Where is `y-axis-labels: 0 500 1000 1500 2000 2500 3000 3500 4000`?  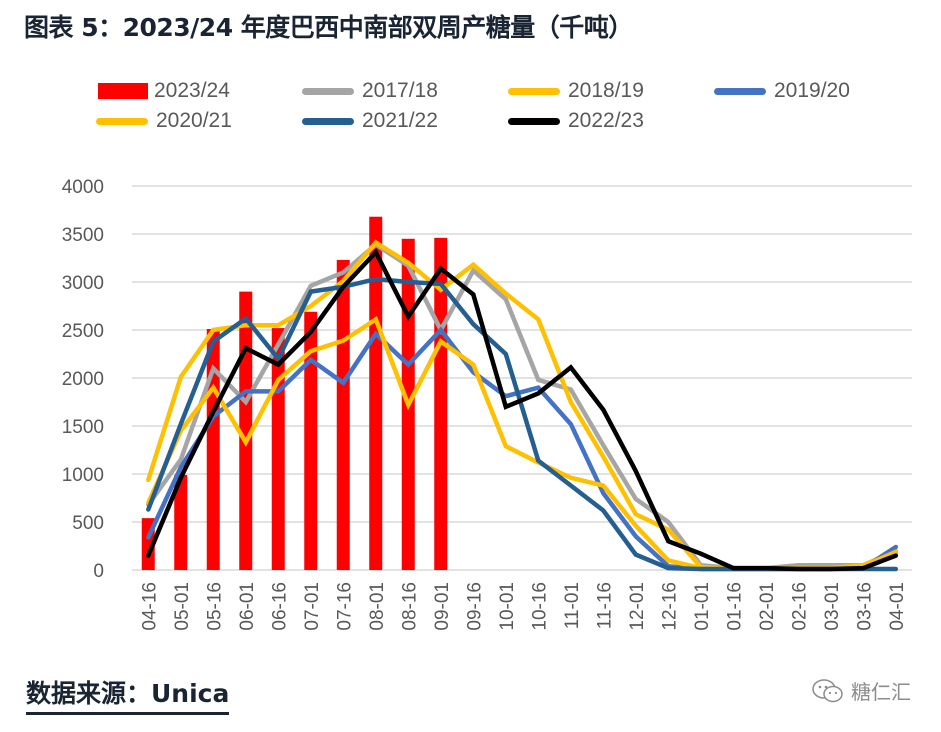
y-axis-labels: 0 500 1000 1500 2000 2500 3000 3500 4000 is located at coordinates (83, 379).